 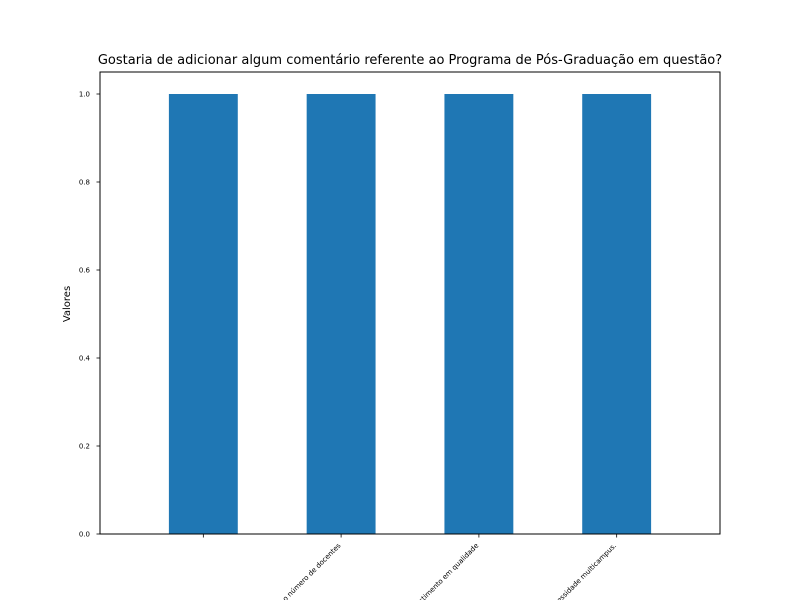 What do you see at coordinates (84, 95) in the screenshot?
I see `y-tick-label: 1.0` at bounding box center [84, 95].